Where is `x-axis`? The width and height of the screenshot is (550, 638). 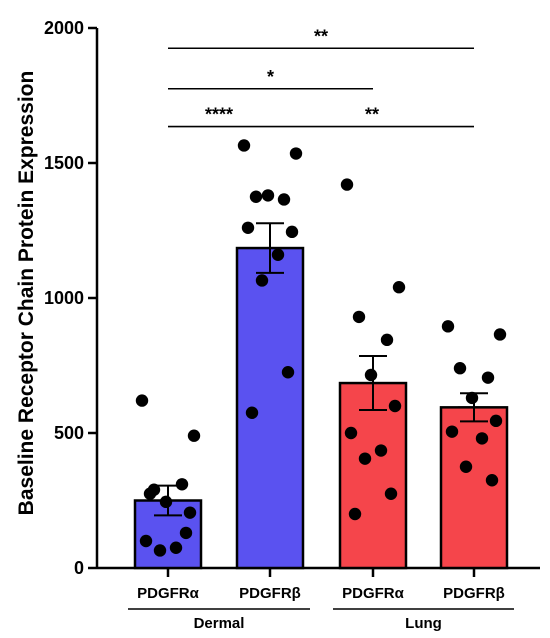 x-axis is located at coordinates (318, 571).